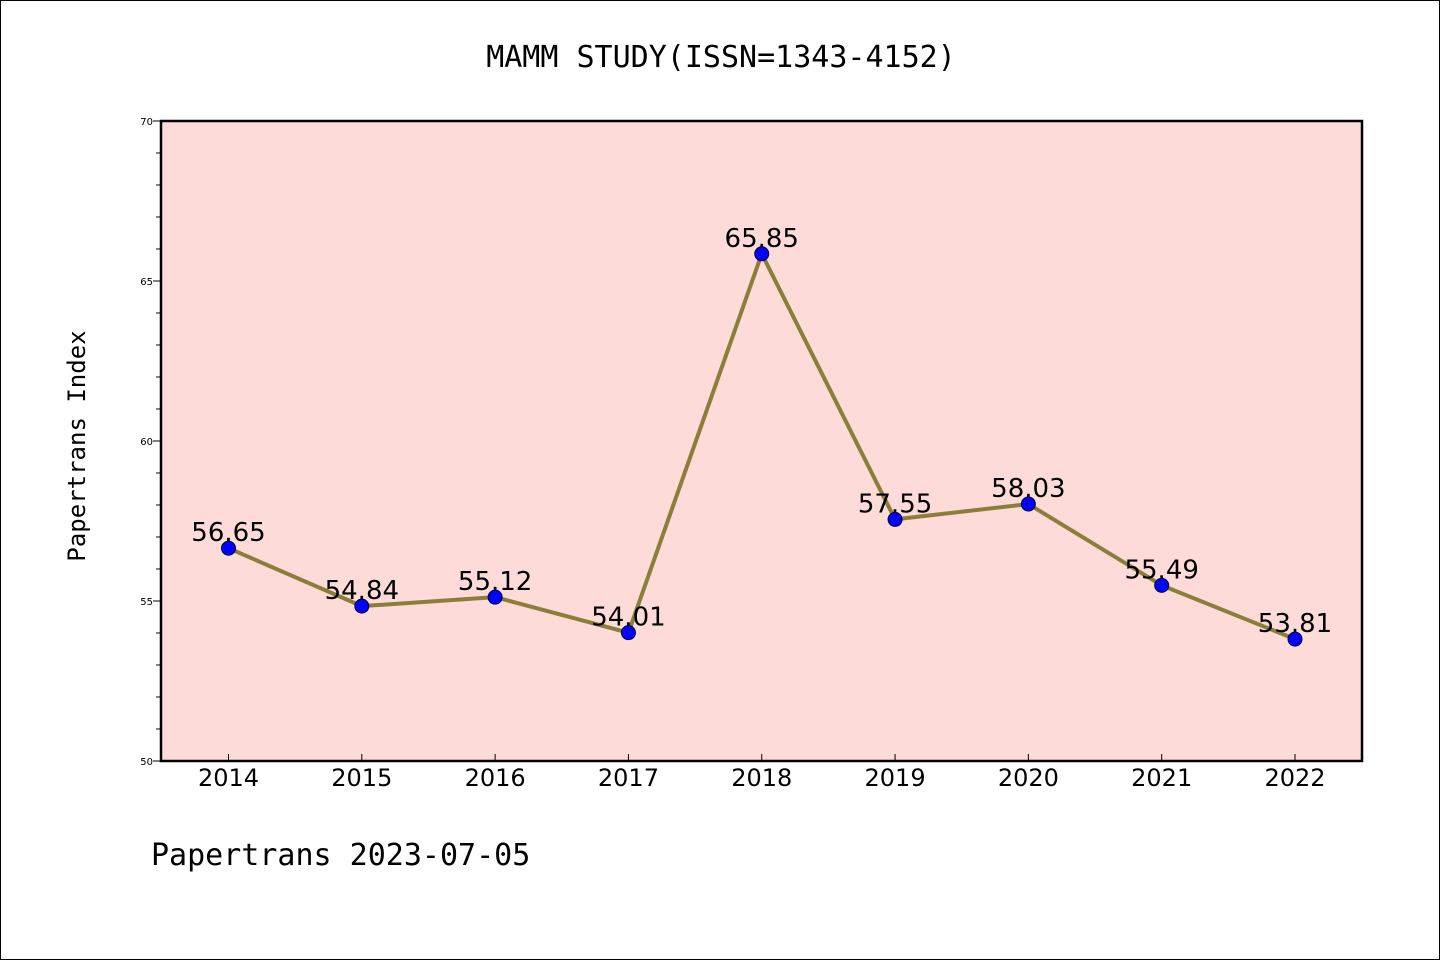 The width and height of the screenshot is (1440, 961). Describe the element at coordinates (1028, 489) in the screenshot. I see `data-label: 58.03` at that location.